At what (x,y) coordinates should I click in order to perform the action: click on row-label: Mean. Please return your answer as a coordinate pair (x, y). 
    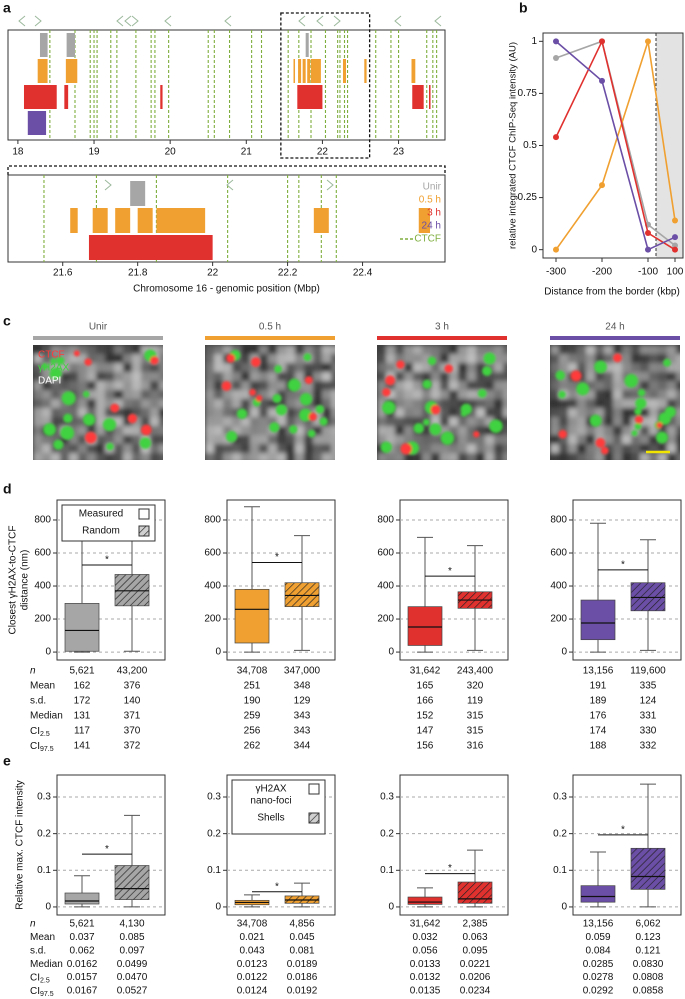
    Looking at the image, I should click on (42, 937).